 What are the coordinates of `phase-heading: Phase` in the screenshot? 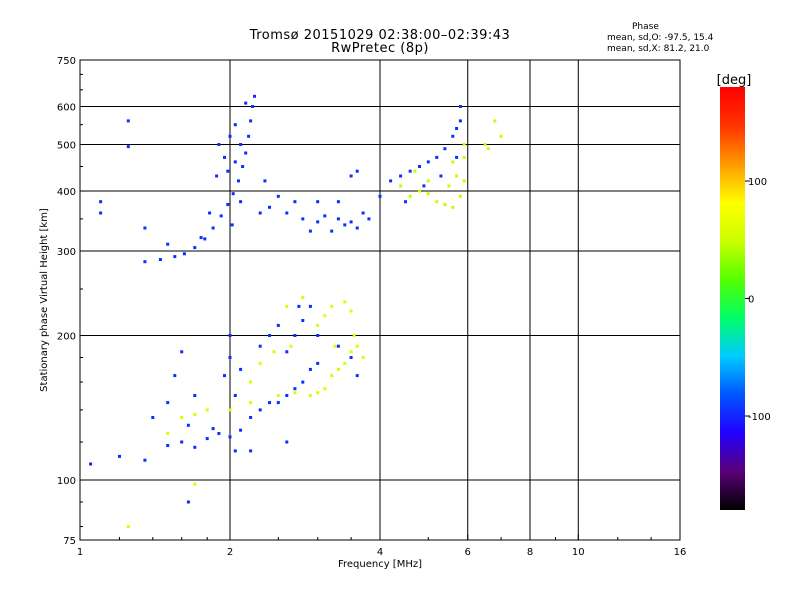 It's located at (645, 27).